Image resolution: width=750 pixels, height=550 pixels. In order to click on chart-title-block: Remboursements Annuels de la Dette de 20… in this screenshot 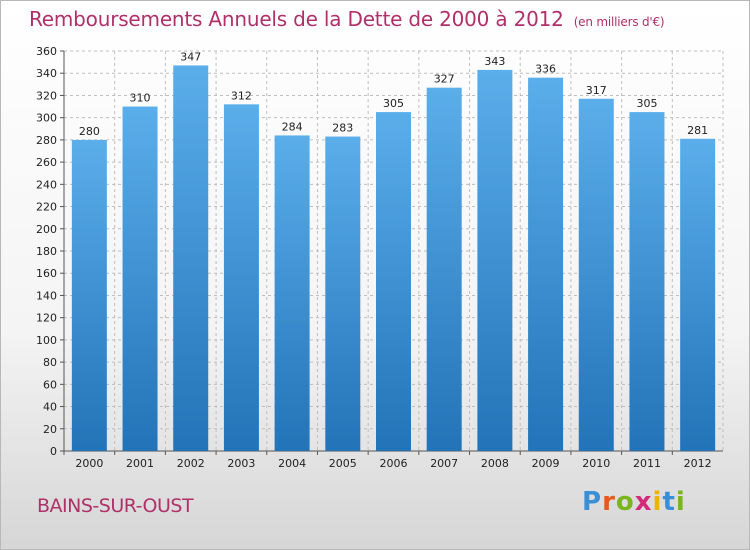, I will do `click(347, 19)`.